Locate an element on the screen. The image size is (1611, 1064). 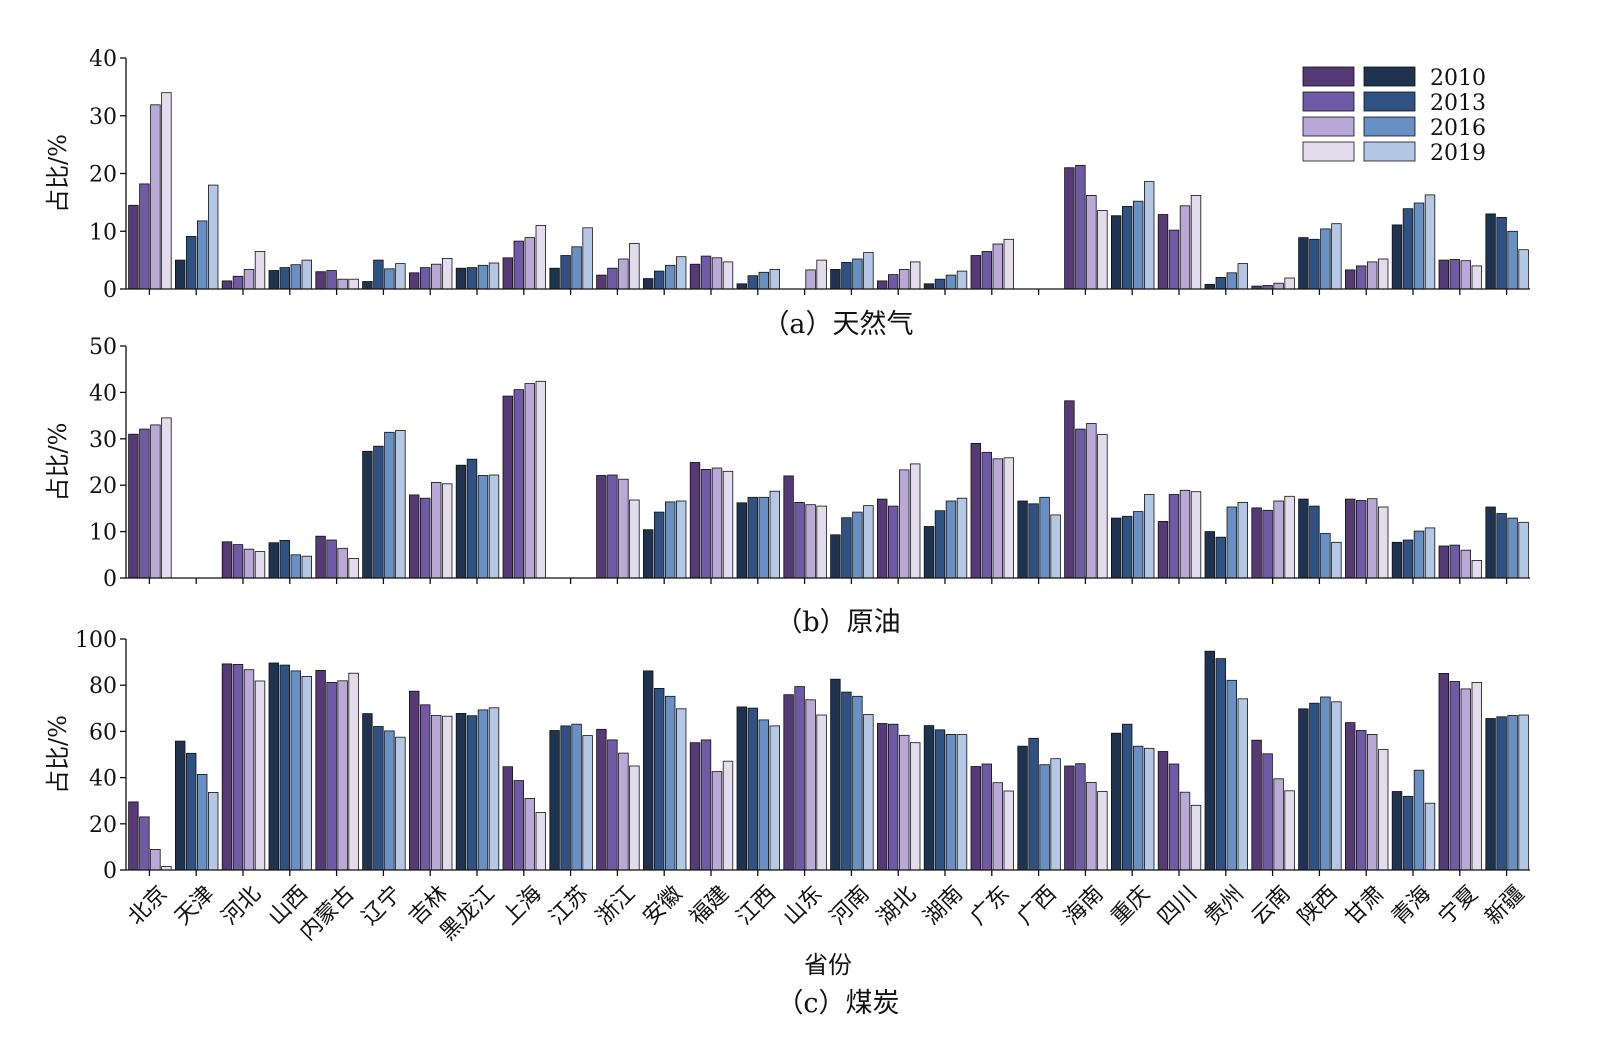
legend-label: 2013 is located at coordinates (1458, 103).